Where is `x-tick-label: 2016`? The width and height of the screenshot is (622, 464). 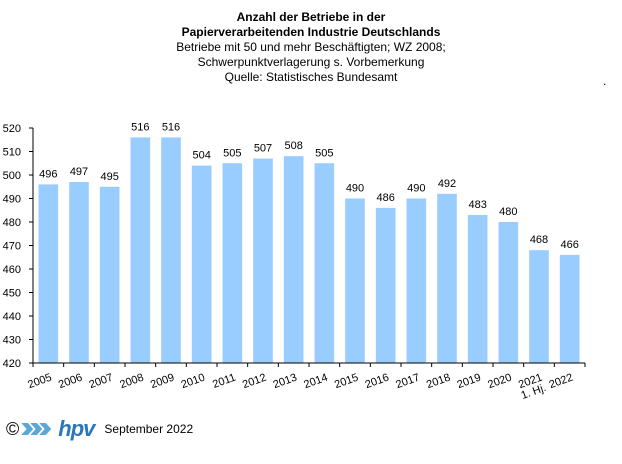 x-tick-label: 2016 is located at coordinates (377, 382).